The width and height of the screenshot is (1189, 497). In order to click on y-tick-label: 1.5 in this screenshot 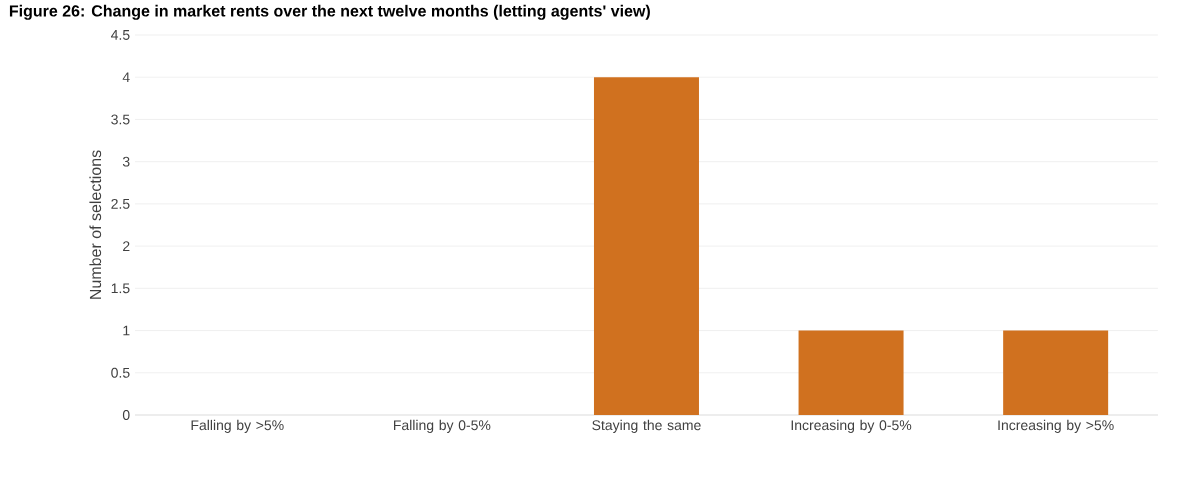, I will do `click(120, 288)`.